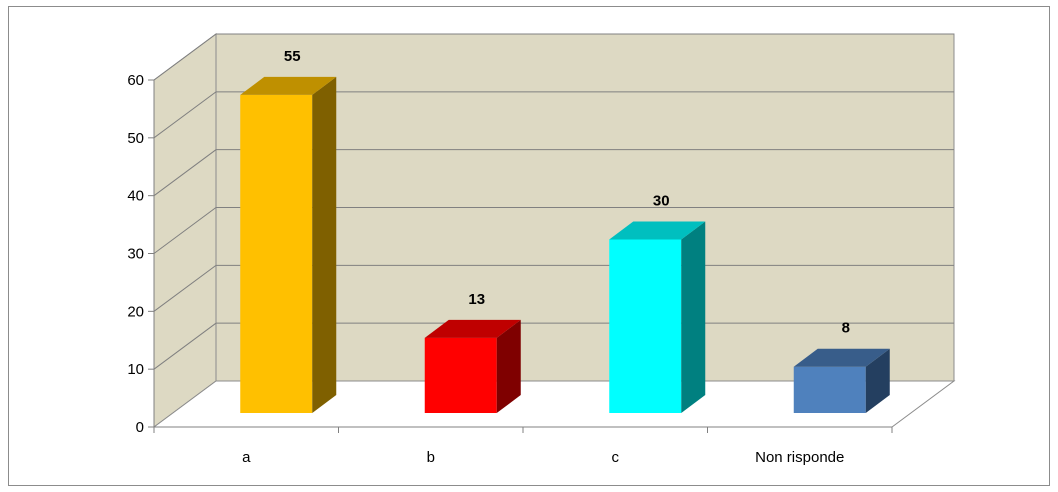 This screenshot has height=492, width=1058. Describe the element at coordinates (292, 56) in the screenshot. I see `data-label: 55` at that location.